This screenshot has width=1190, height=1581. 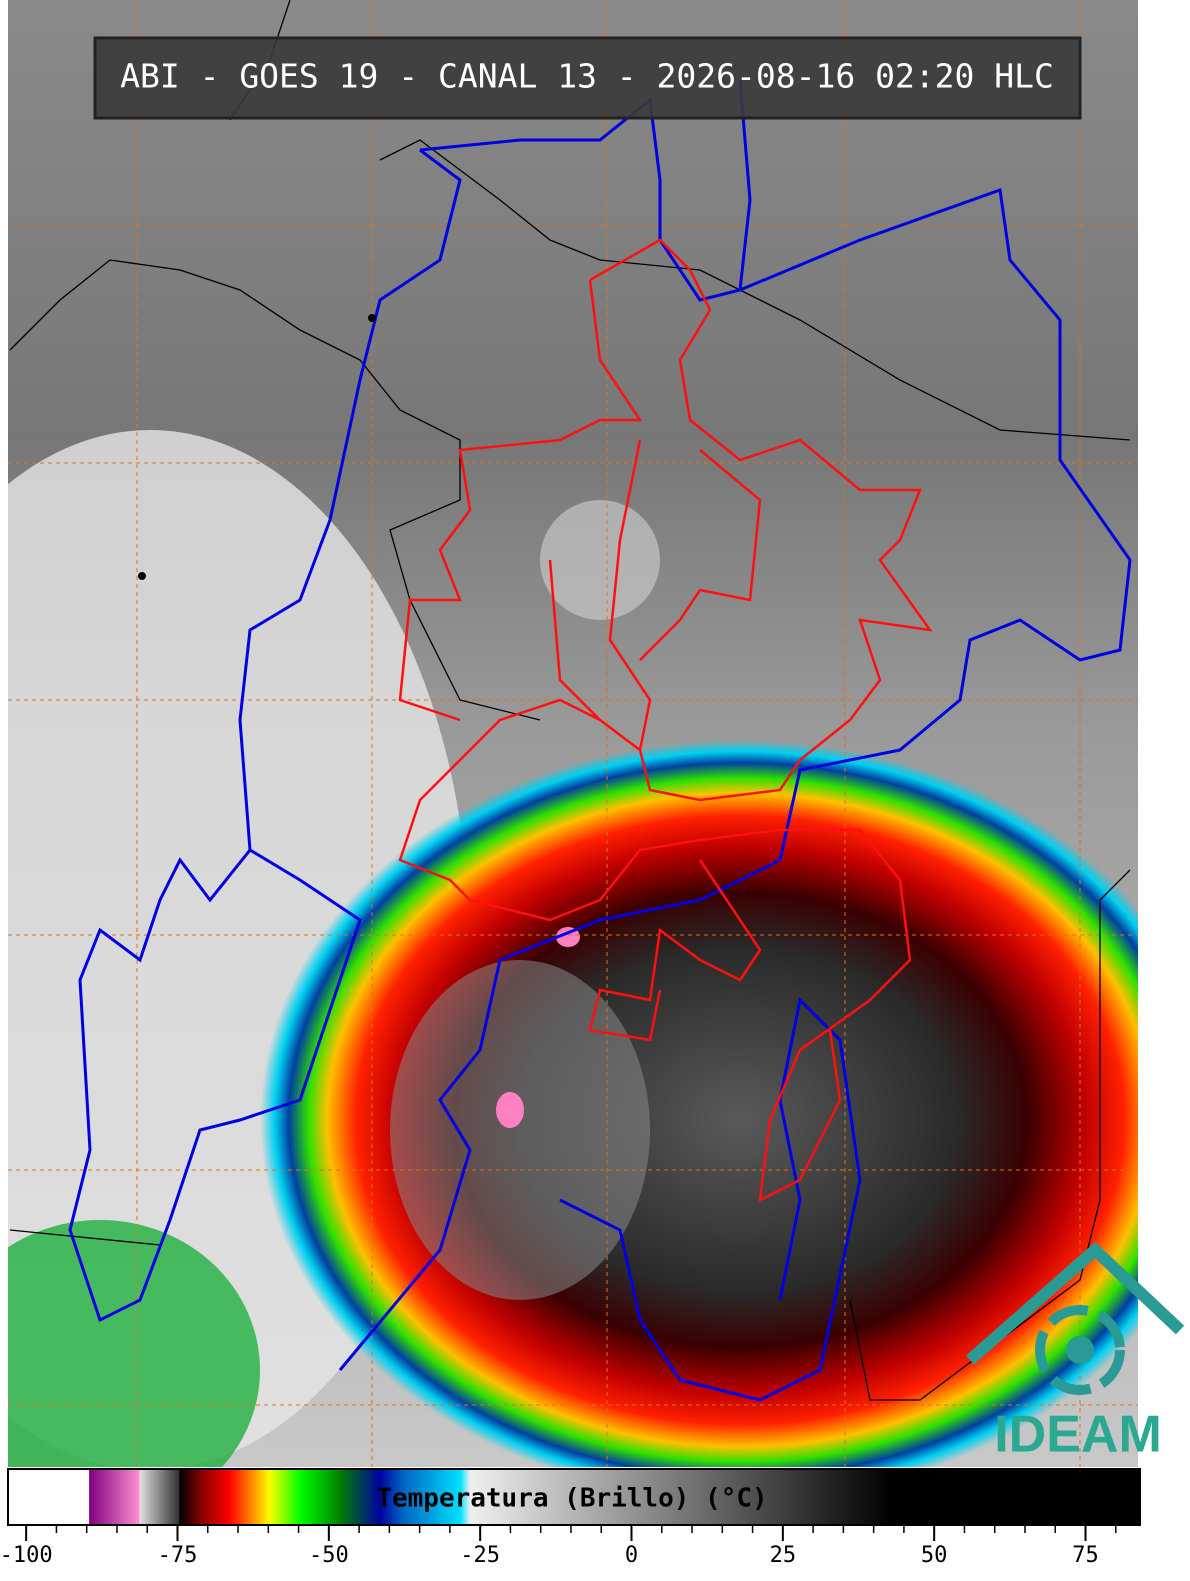 I want to click on logo: IDEAM, so click(x=1075, y=1352).